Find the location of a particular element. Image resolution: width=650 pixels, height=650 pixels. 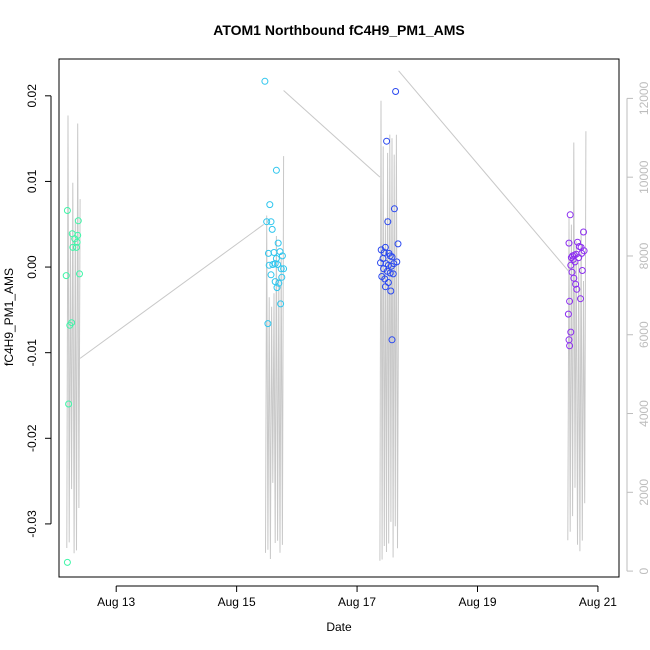

y2-tick-label: 2000 is located at coordinates (643, 492).